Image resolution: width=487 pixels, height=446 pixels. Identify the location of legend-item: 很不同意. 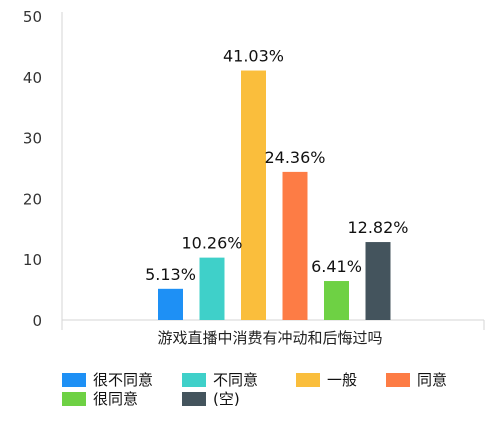
(107, 380).